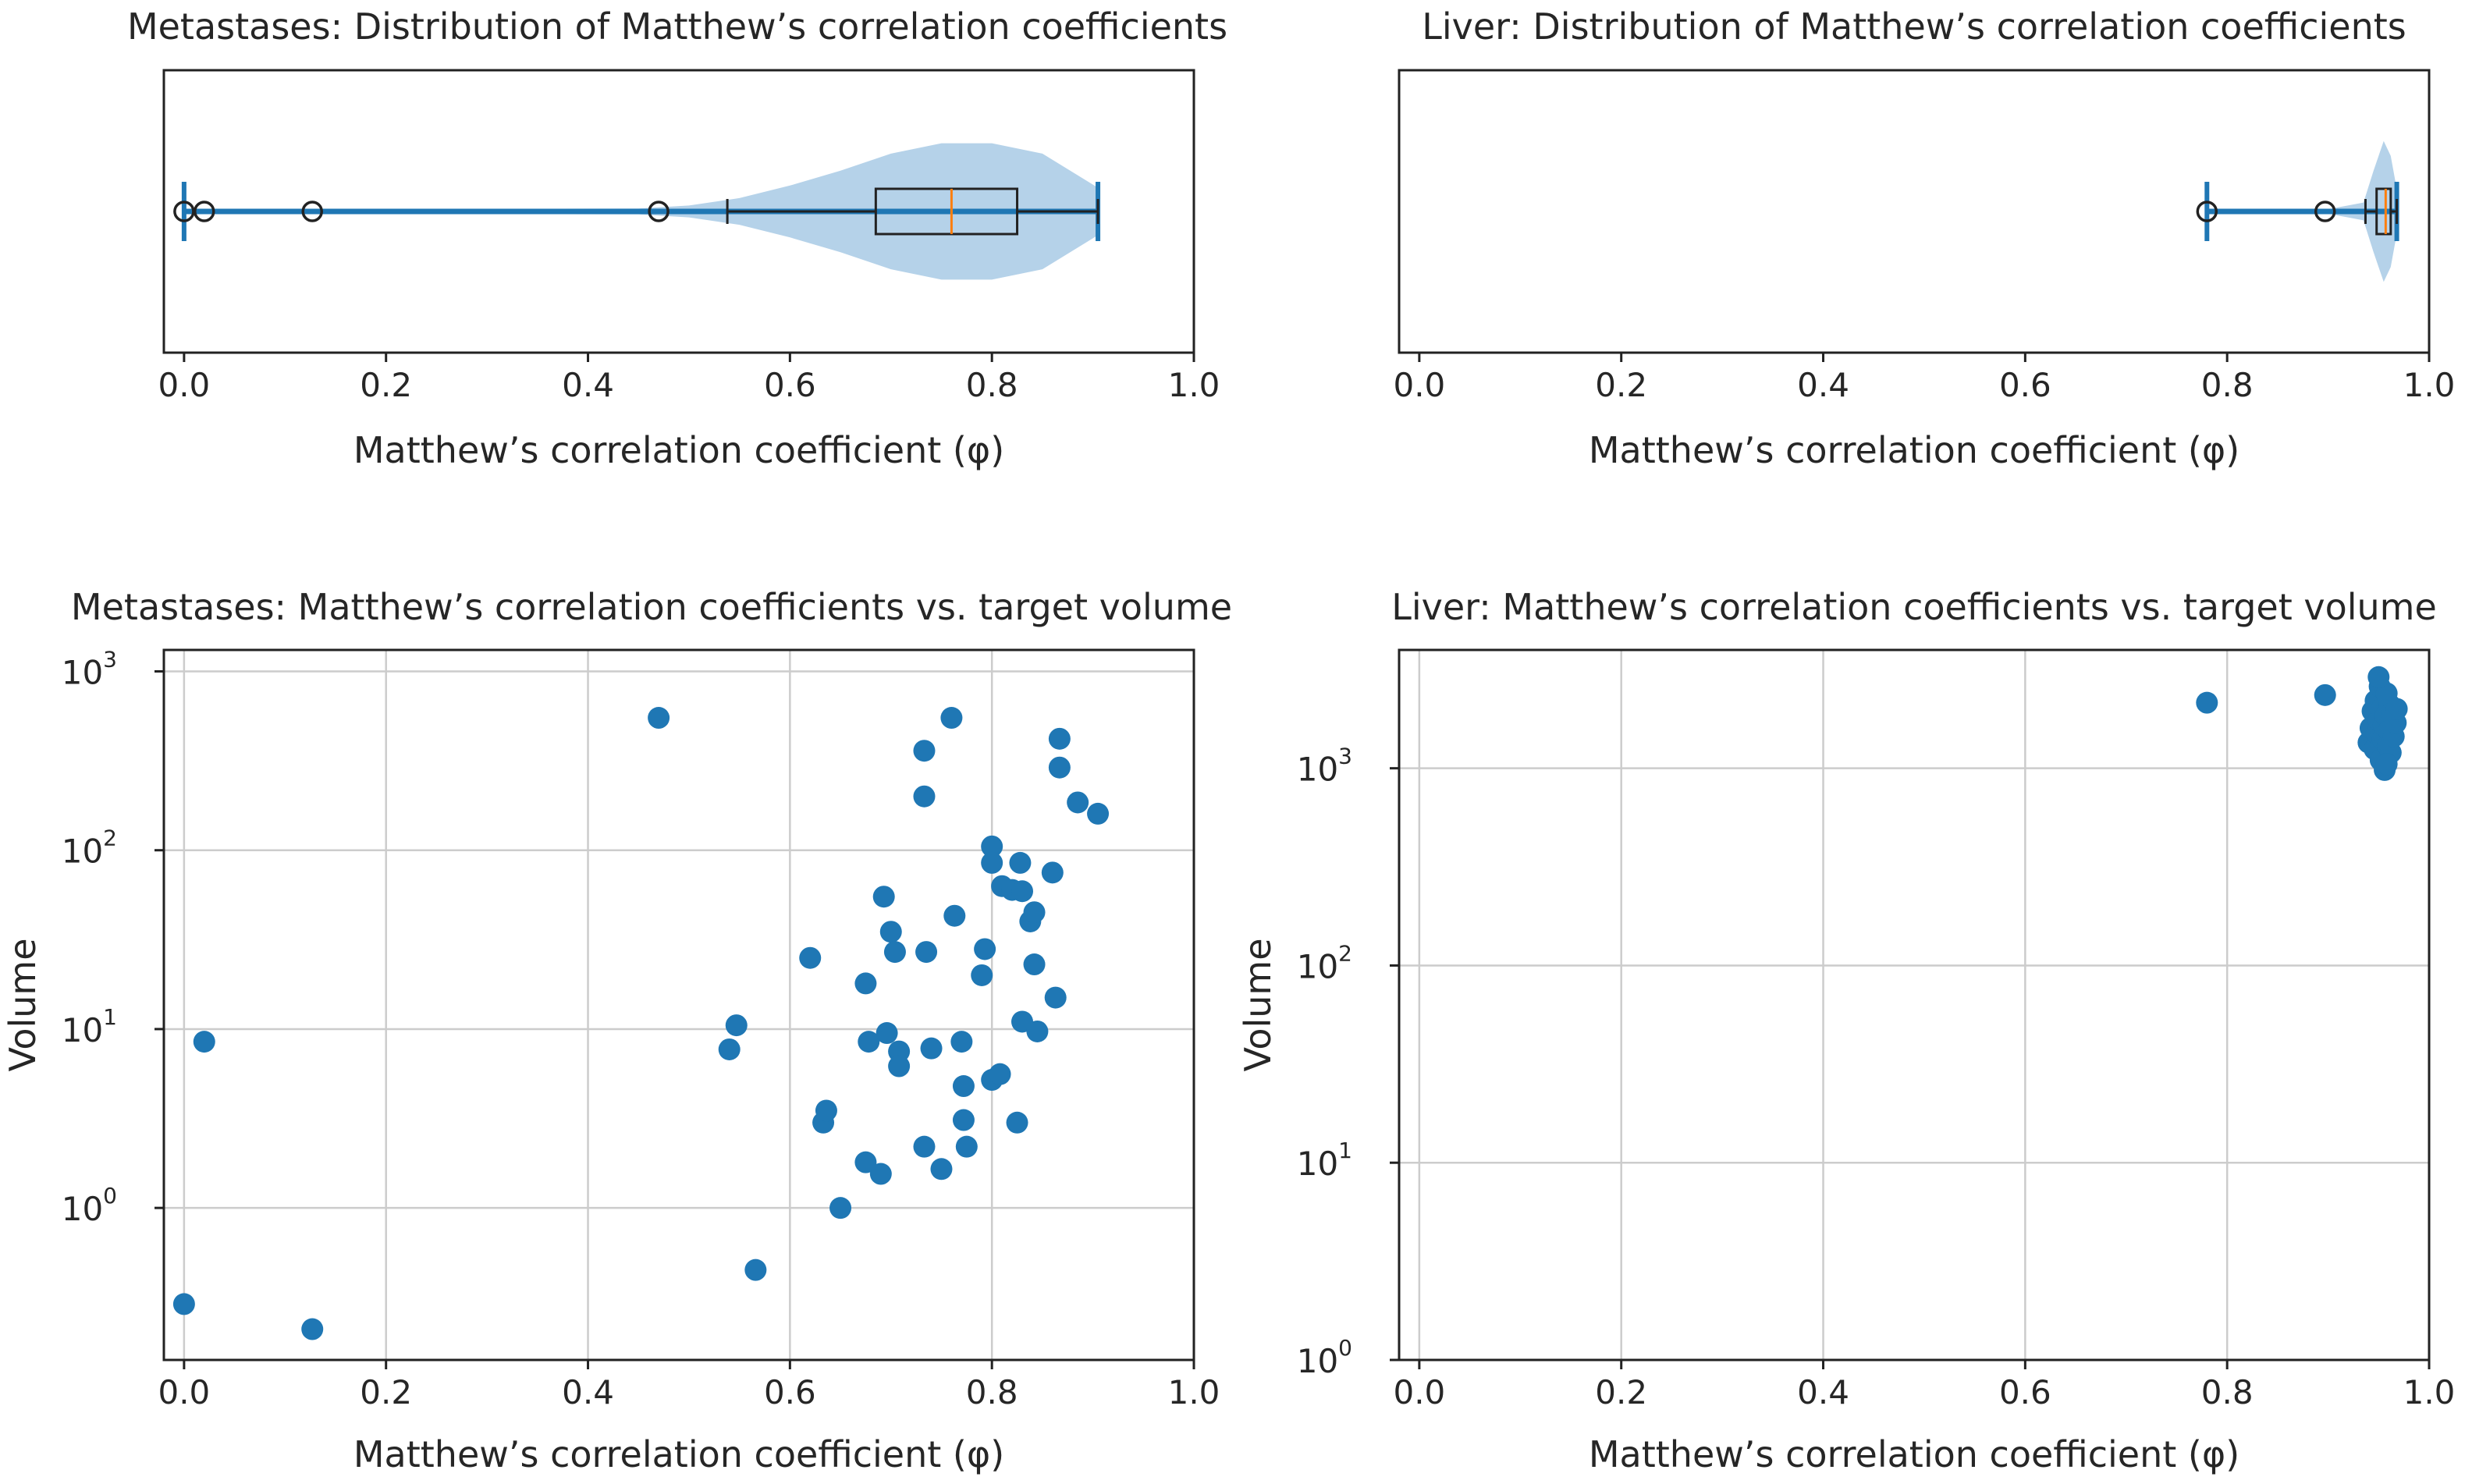 This screenshot has height=1484, width=2465. I want to click on metastases-distribution-axes-frame, so click(678, 211).